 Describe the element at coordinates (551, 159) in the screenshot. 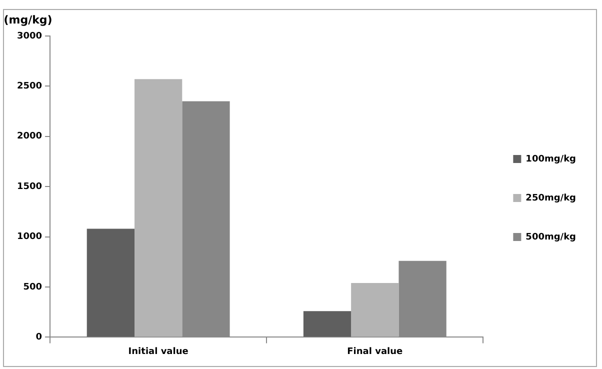

I see `legend-label: 100mg/kg` at that location.